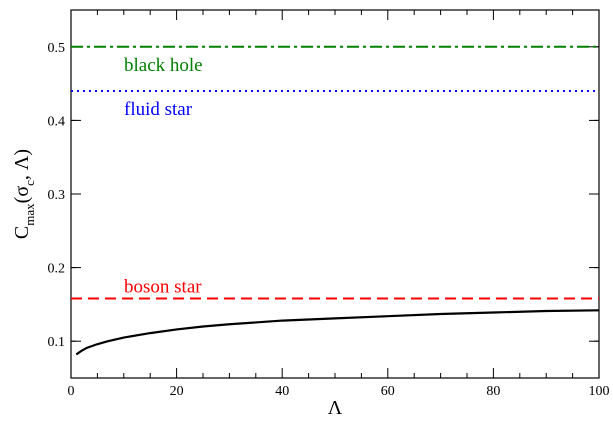 This screenshot has width=613, height=421. What do you see at coordinates (57, 195) in the screenshot?
I see `y-tick-label: 0.3` at bounding box center [57, 195].